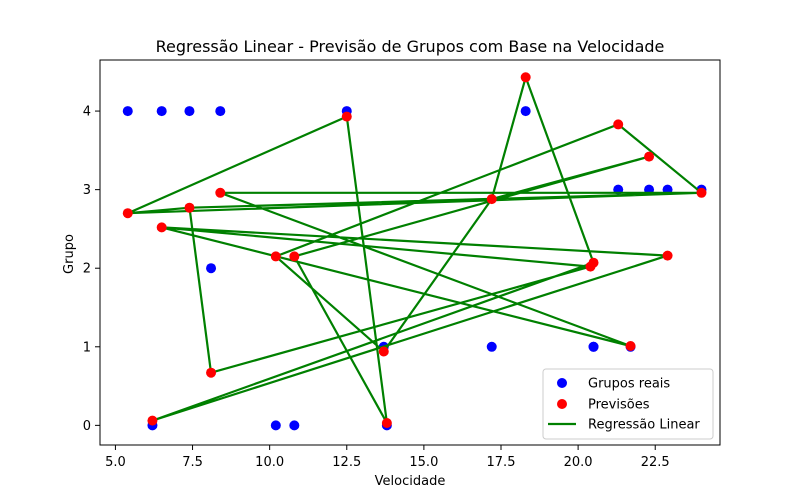  Describe the element at coordinates (644, 425) in the screenshot. I see `legend-label: Regressão Linear` at that location.